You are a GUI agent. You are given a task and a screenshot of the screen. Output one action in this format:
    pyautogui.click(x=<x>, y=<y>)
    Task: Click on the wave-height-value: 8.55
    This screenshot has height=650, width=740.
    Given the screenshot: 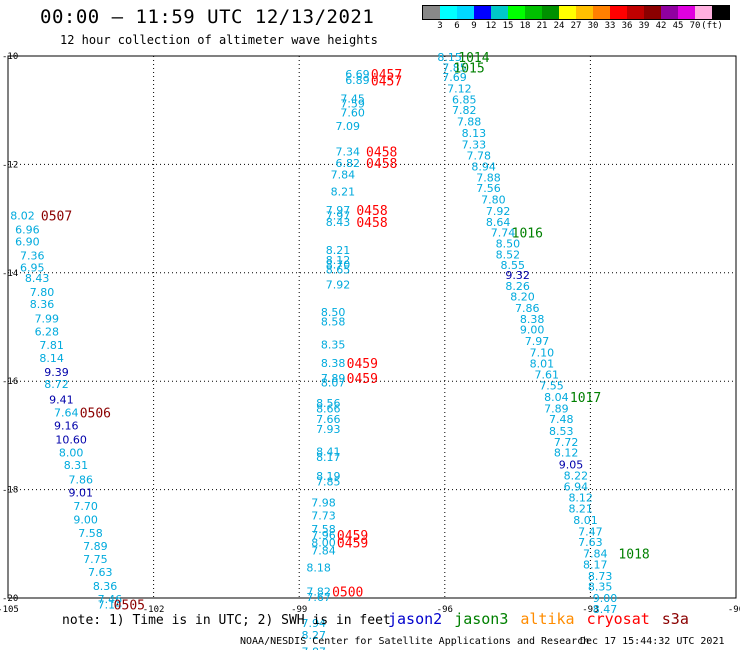 What is the action you would take?
    pyautogui.click(x=512, y=265)
    